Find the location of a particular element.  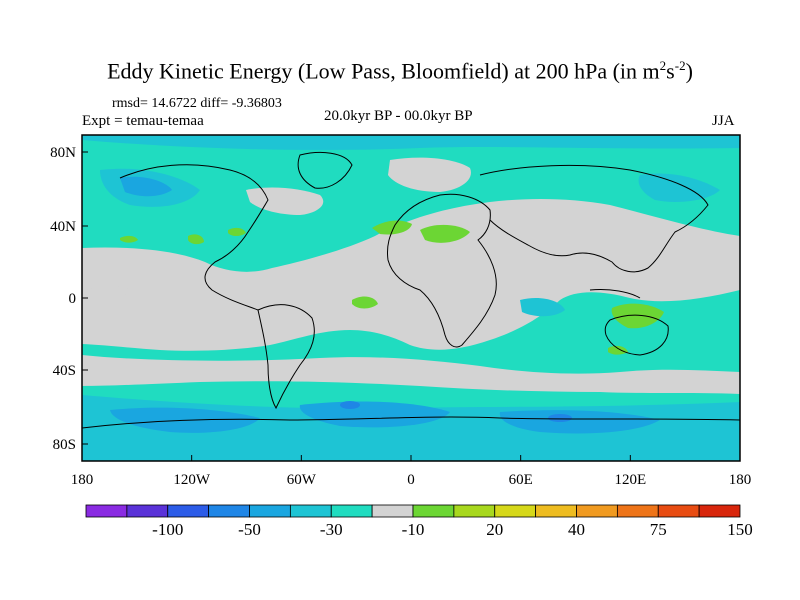

experiment-label: Expt = temau-temaa is located at coordinates (143, 121).